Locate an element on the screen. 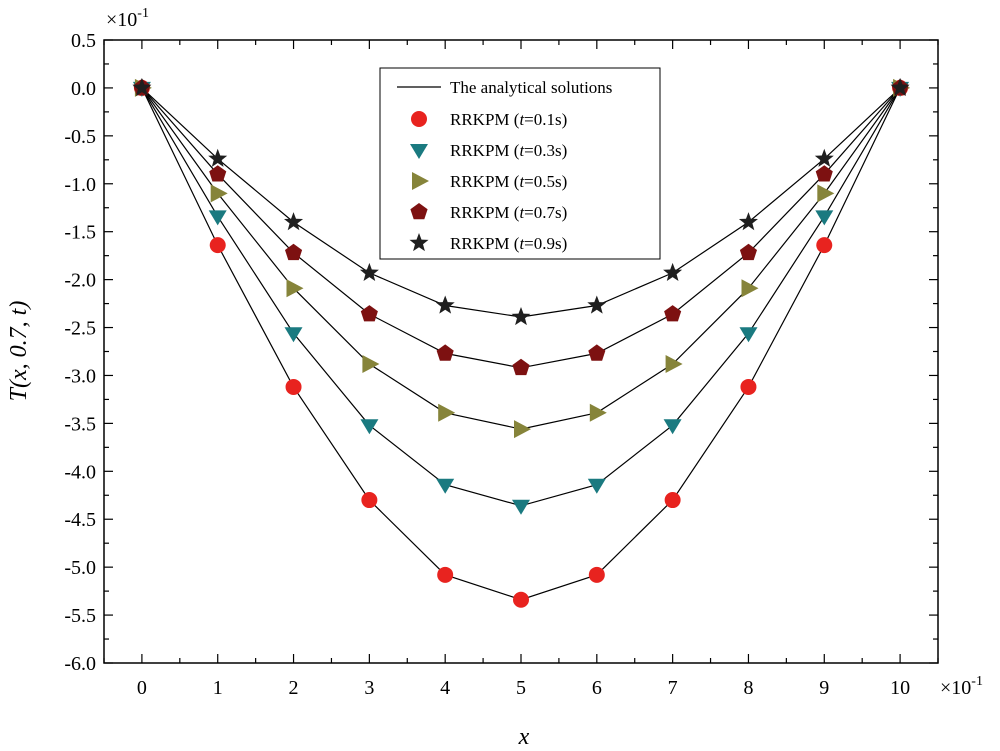 This screenshot has width=1000, height=751. y-tick-label: 0.0 is located at coordinates (83, 89).